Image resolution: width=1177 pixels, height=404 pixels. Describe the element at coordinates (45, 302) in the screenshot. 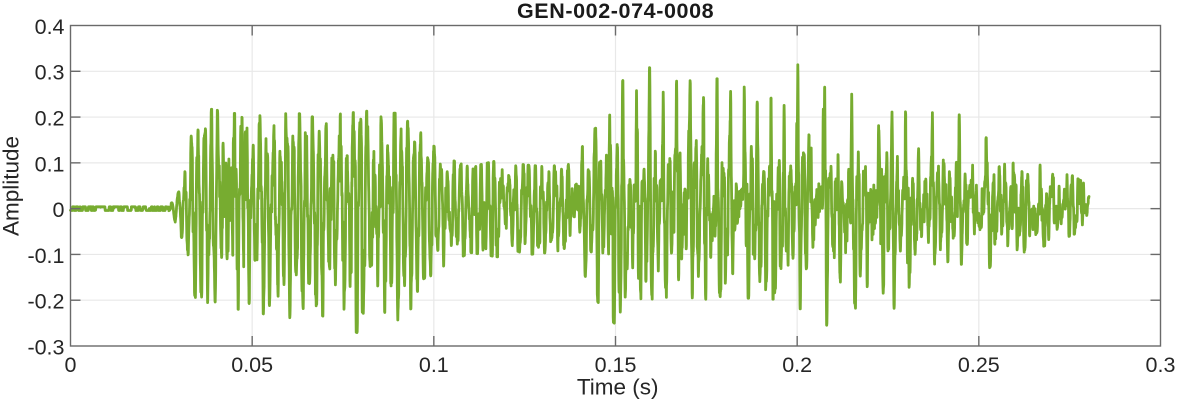

I see `svg-text: -0.2` at that location.